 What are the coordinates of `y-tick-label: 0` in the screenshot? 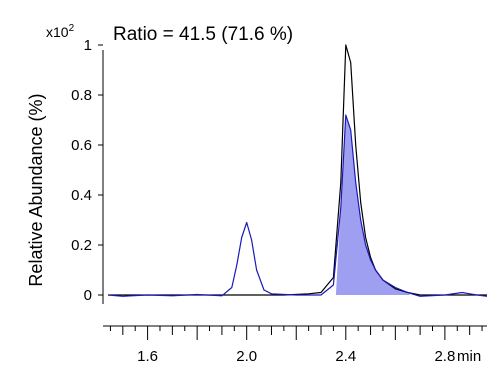 It's located at (88, 295).